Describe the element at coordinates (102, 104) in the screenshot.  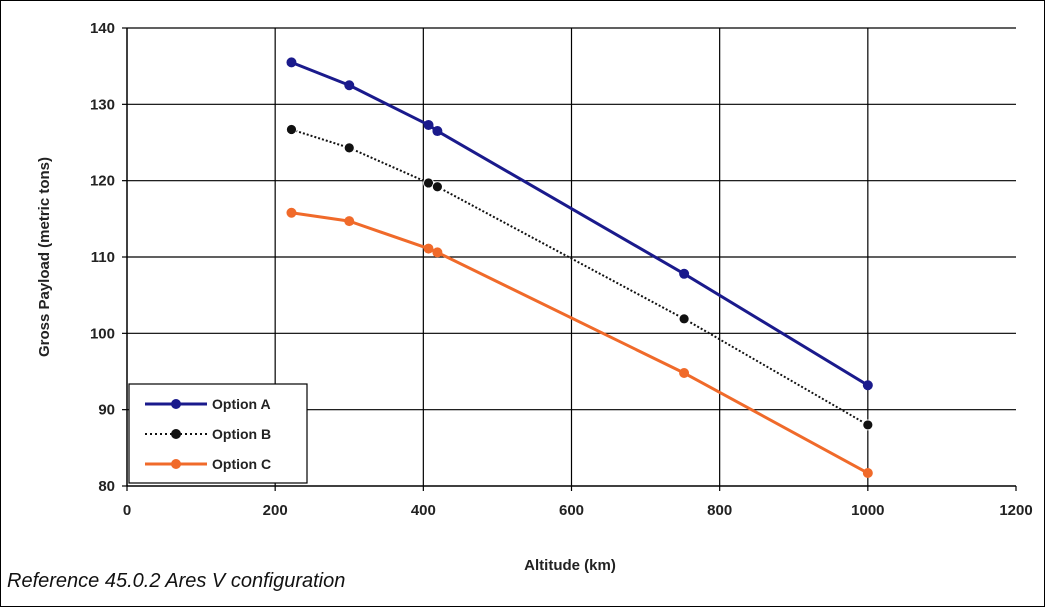
I see `y-tick-label: 130` at that location.